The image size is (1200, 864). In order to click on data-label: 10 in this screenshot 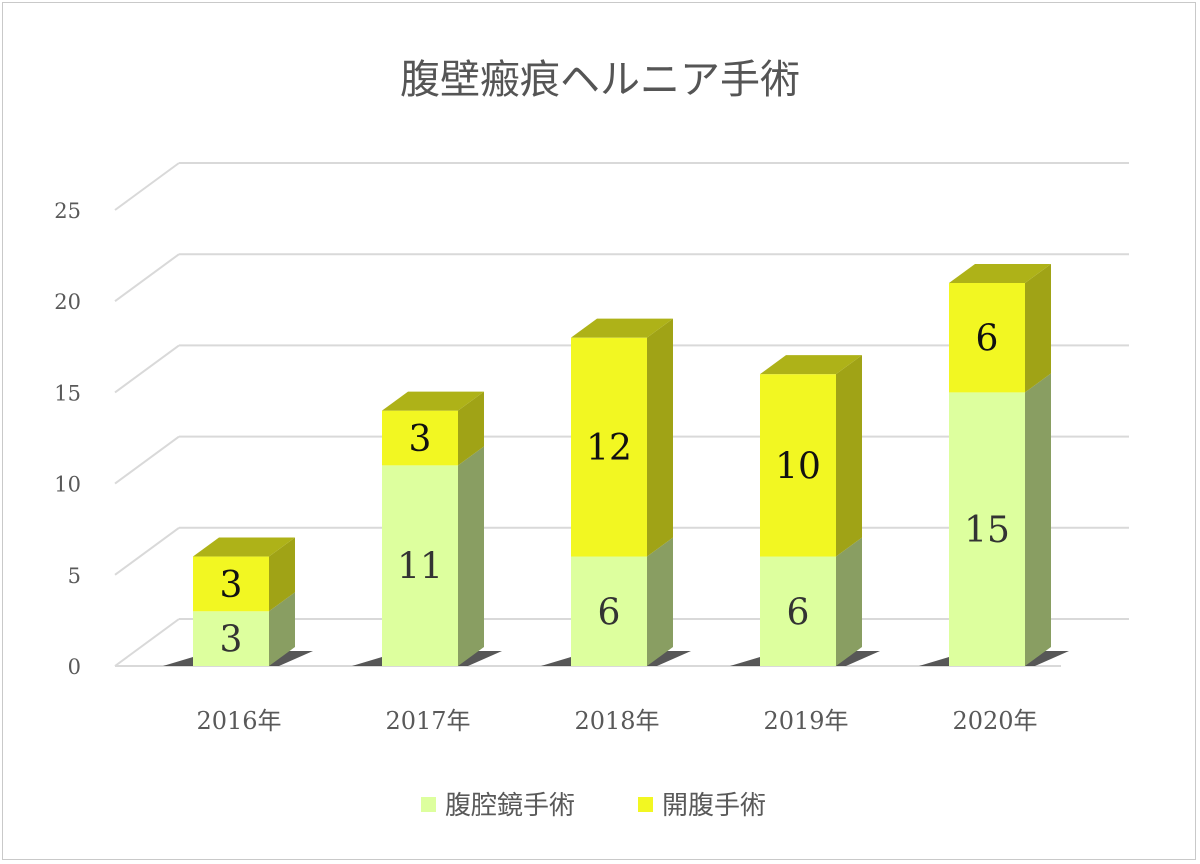, I will do `click(798, 466)`.